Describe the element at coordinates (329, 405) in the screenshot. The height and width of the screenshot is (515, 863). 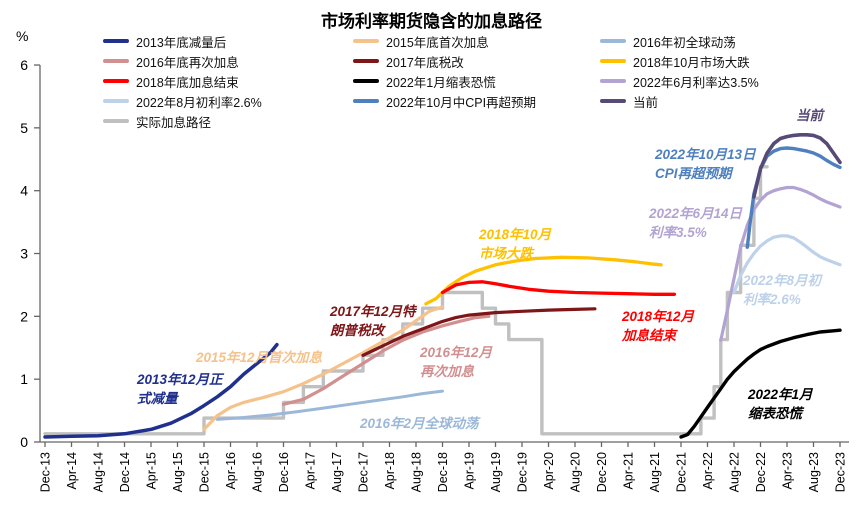
I see `series-line-steelblue` at that location.